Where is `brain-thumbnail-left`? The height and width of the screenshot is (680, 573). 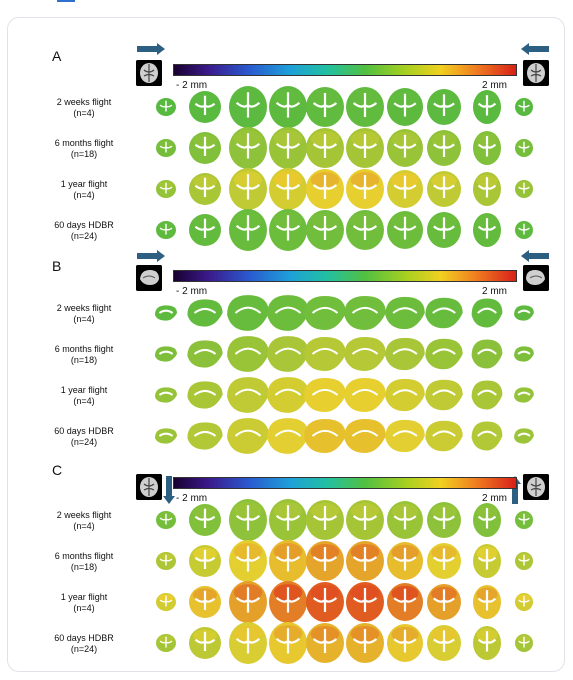 brain-thumbnail-left is located at coordinates (149, 487).